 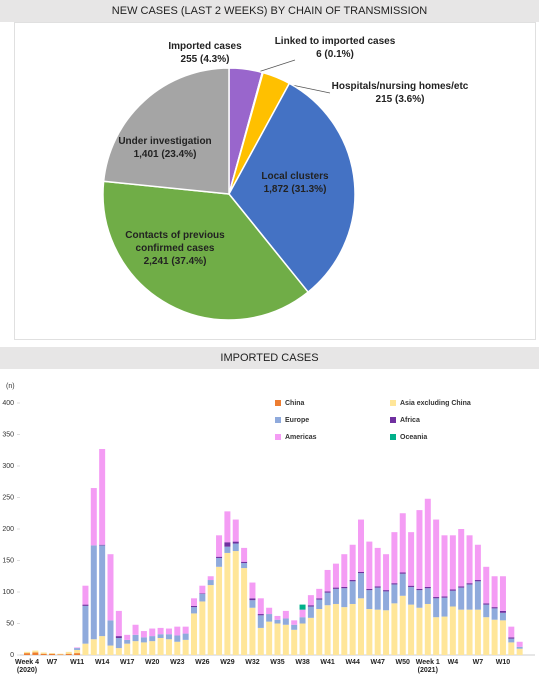 I want to click on slice-name: Linked to imported cases, so click(x=335, y=41).